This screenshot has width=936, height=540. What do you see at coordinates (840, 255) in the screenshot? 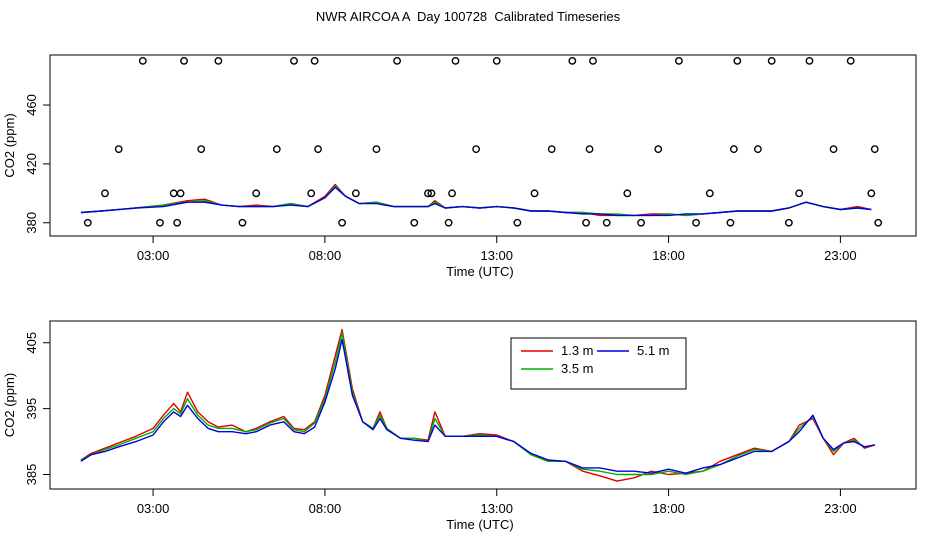
I see `top-x-tick-label: 23:00` at bounding box center [840, 255].